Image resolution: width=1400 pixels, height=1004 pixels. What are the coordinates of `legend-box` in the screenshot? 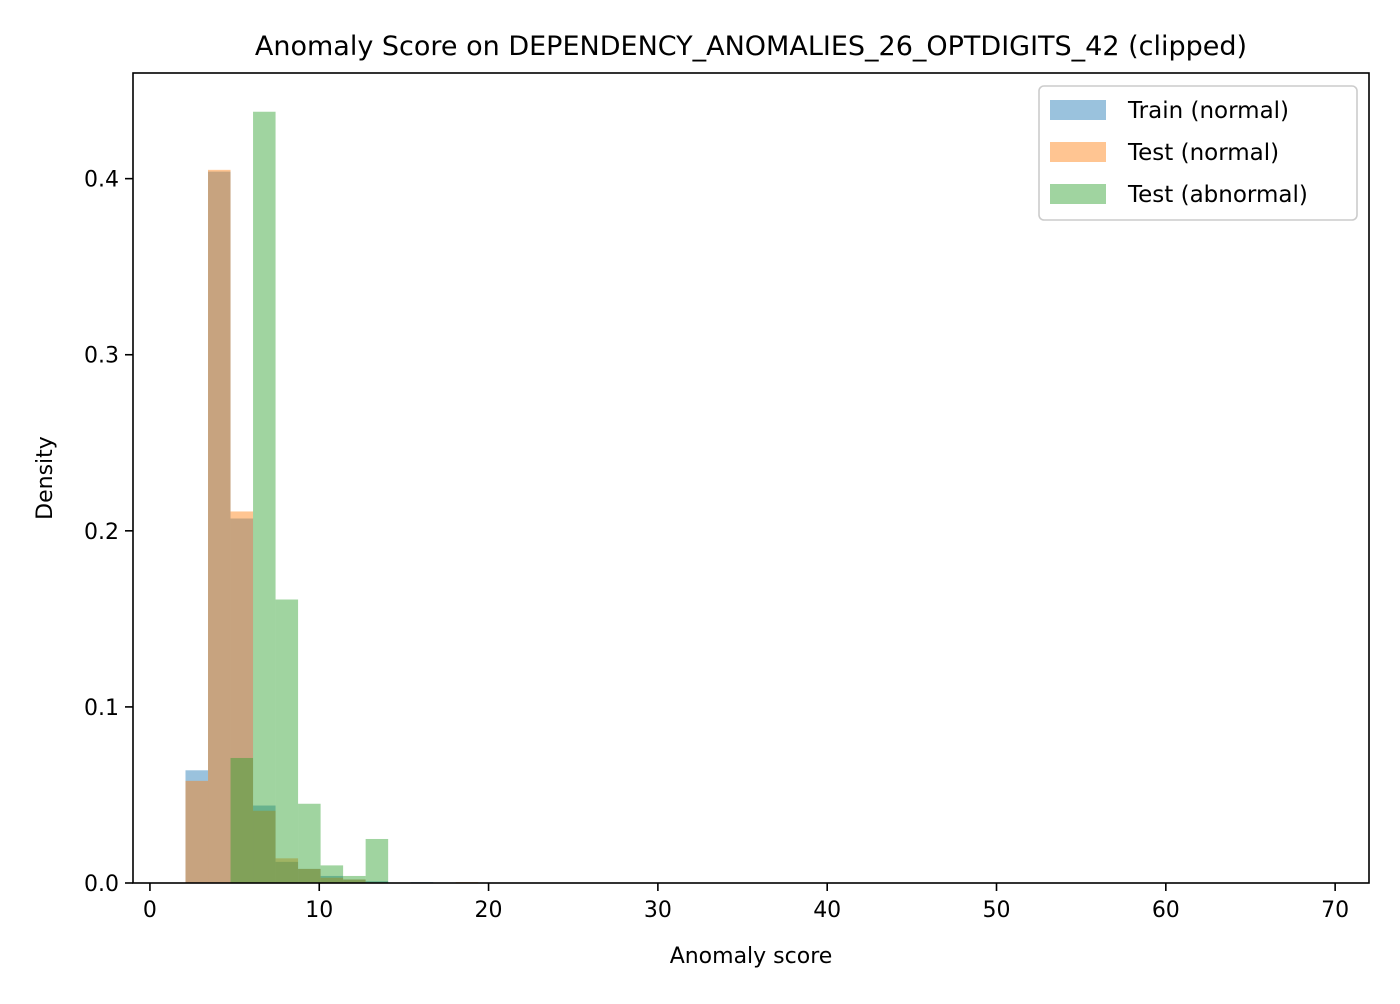 It's located at (1198, 153).